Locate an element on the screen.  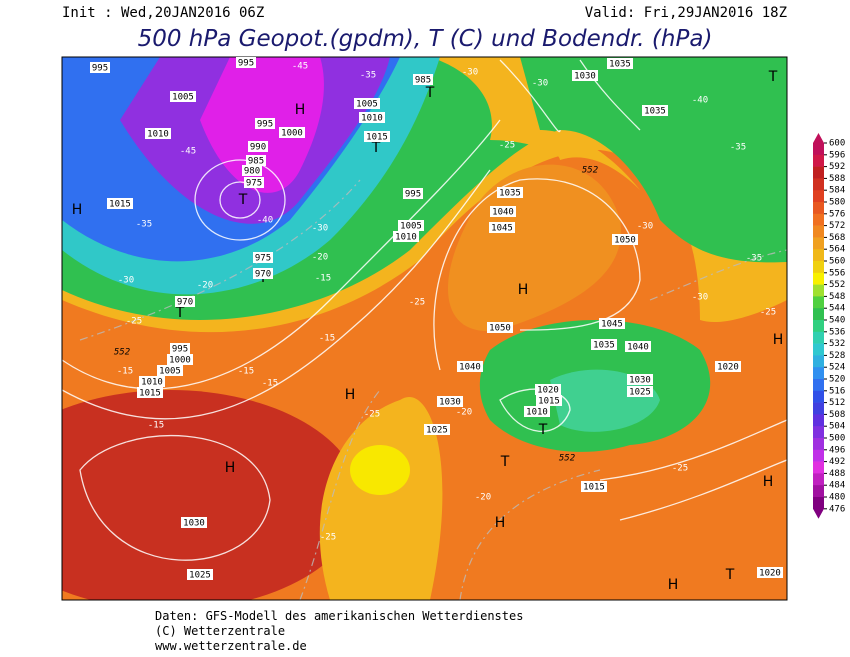
colorbar-label: 484 is located at coordinates (837, 486).